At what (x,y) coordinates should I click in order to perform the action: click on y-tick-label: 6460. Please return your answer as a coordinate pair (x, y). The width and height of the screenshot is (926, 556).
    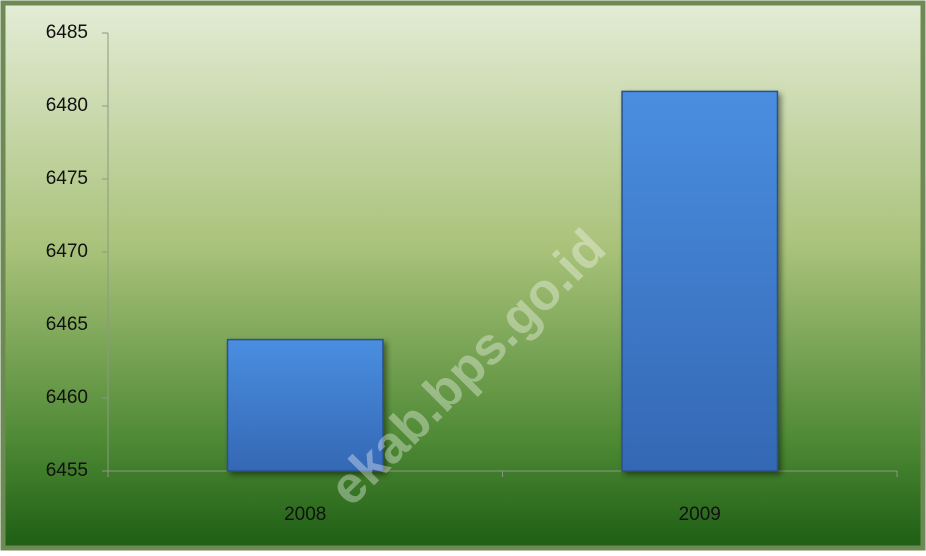
    Looking at the image, I should click on (67, 397).